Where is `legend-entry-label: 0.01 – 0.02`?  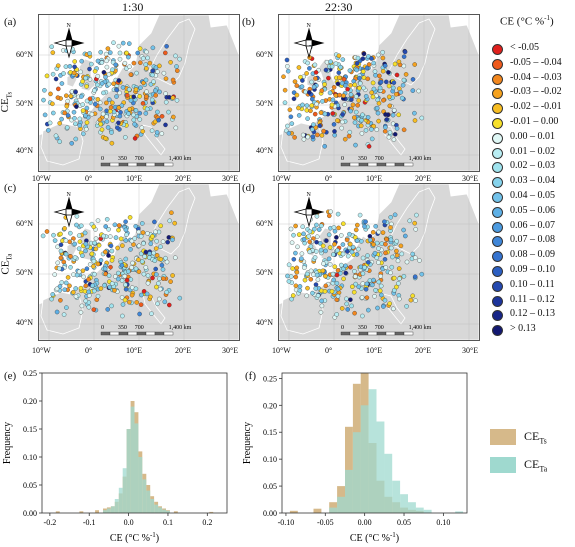
legend-entry-label: 0.01 – 0.02 is located at coordinates (532, 151).